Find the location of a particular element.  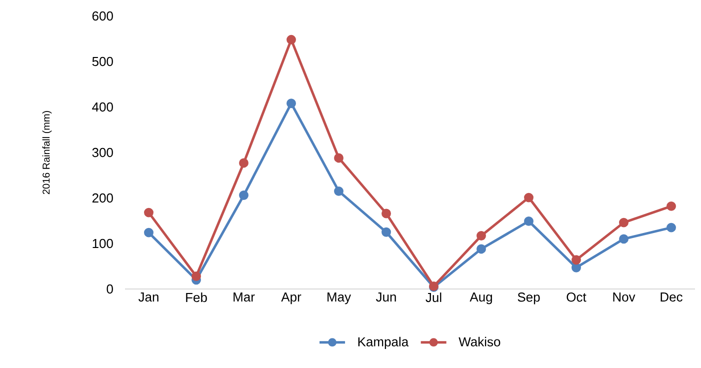

x-tick-label: Jun is located at coordinates (386, 297).